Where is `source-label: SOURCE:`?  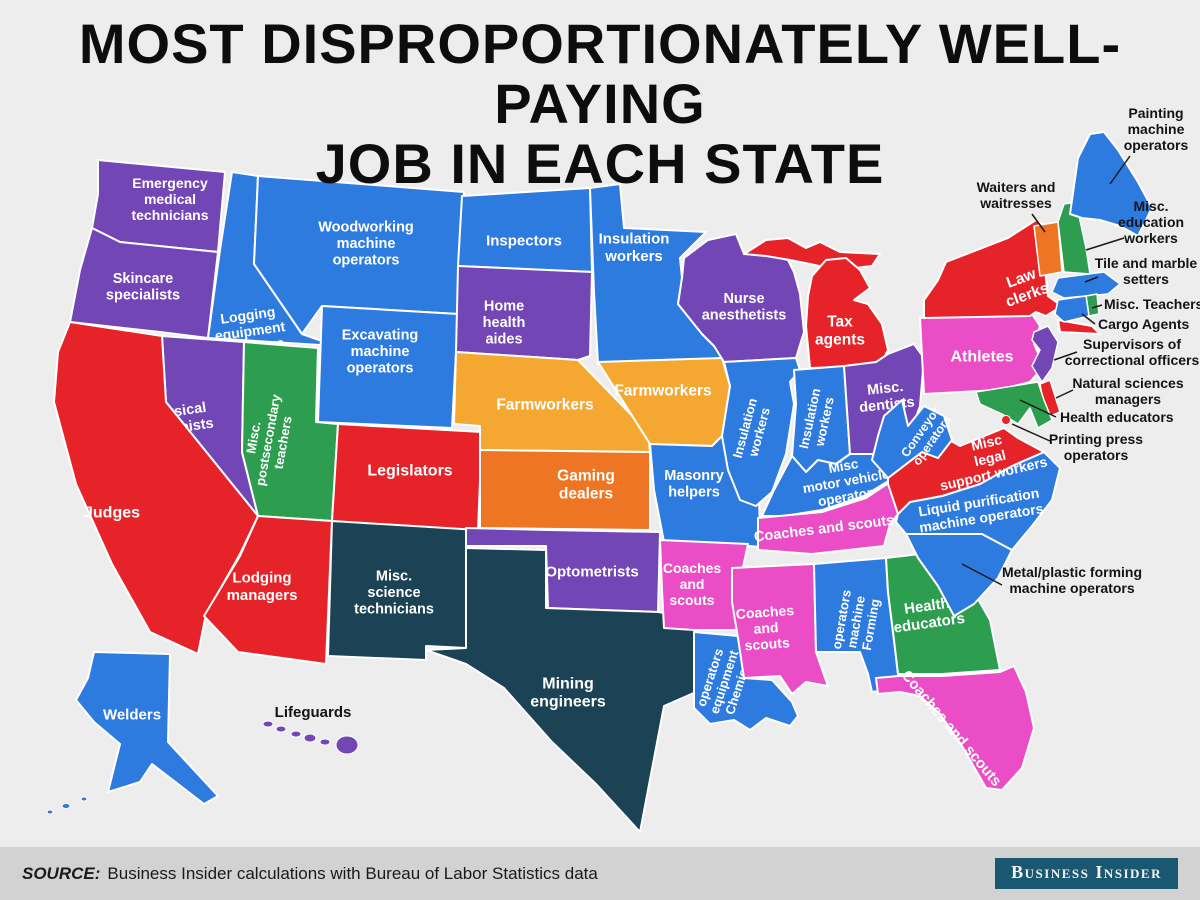
source-label: SOURCE: is located at coordinates (61, 873).